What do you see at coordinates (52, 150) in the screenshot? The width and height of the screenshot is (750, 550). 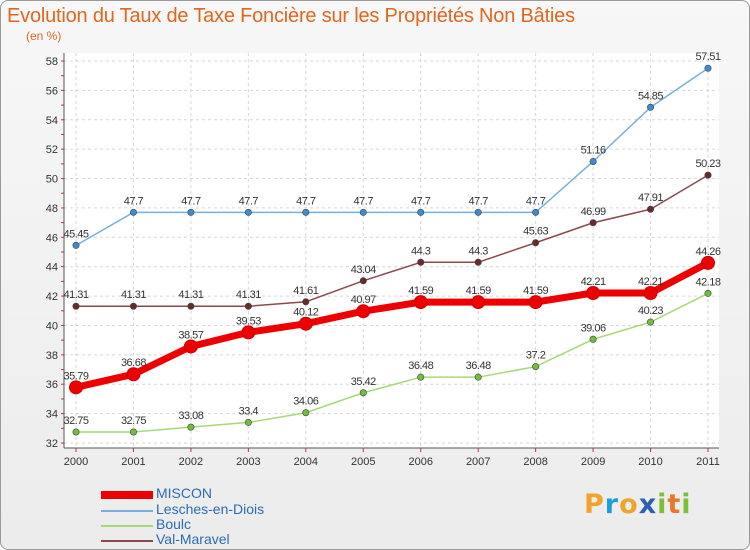 I see `y-tick-label: 52` at bounding box center [52, 150].